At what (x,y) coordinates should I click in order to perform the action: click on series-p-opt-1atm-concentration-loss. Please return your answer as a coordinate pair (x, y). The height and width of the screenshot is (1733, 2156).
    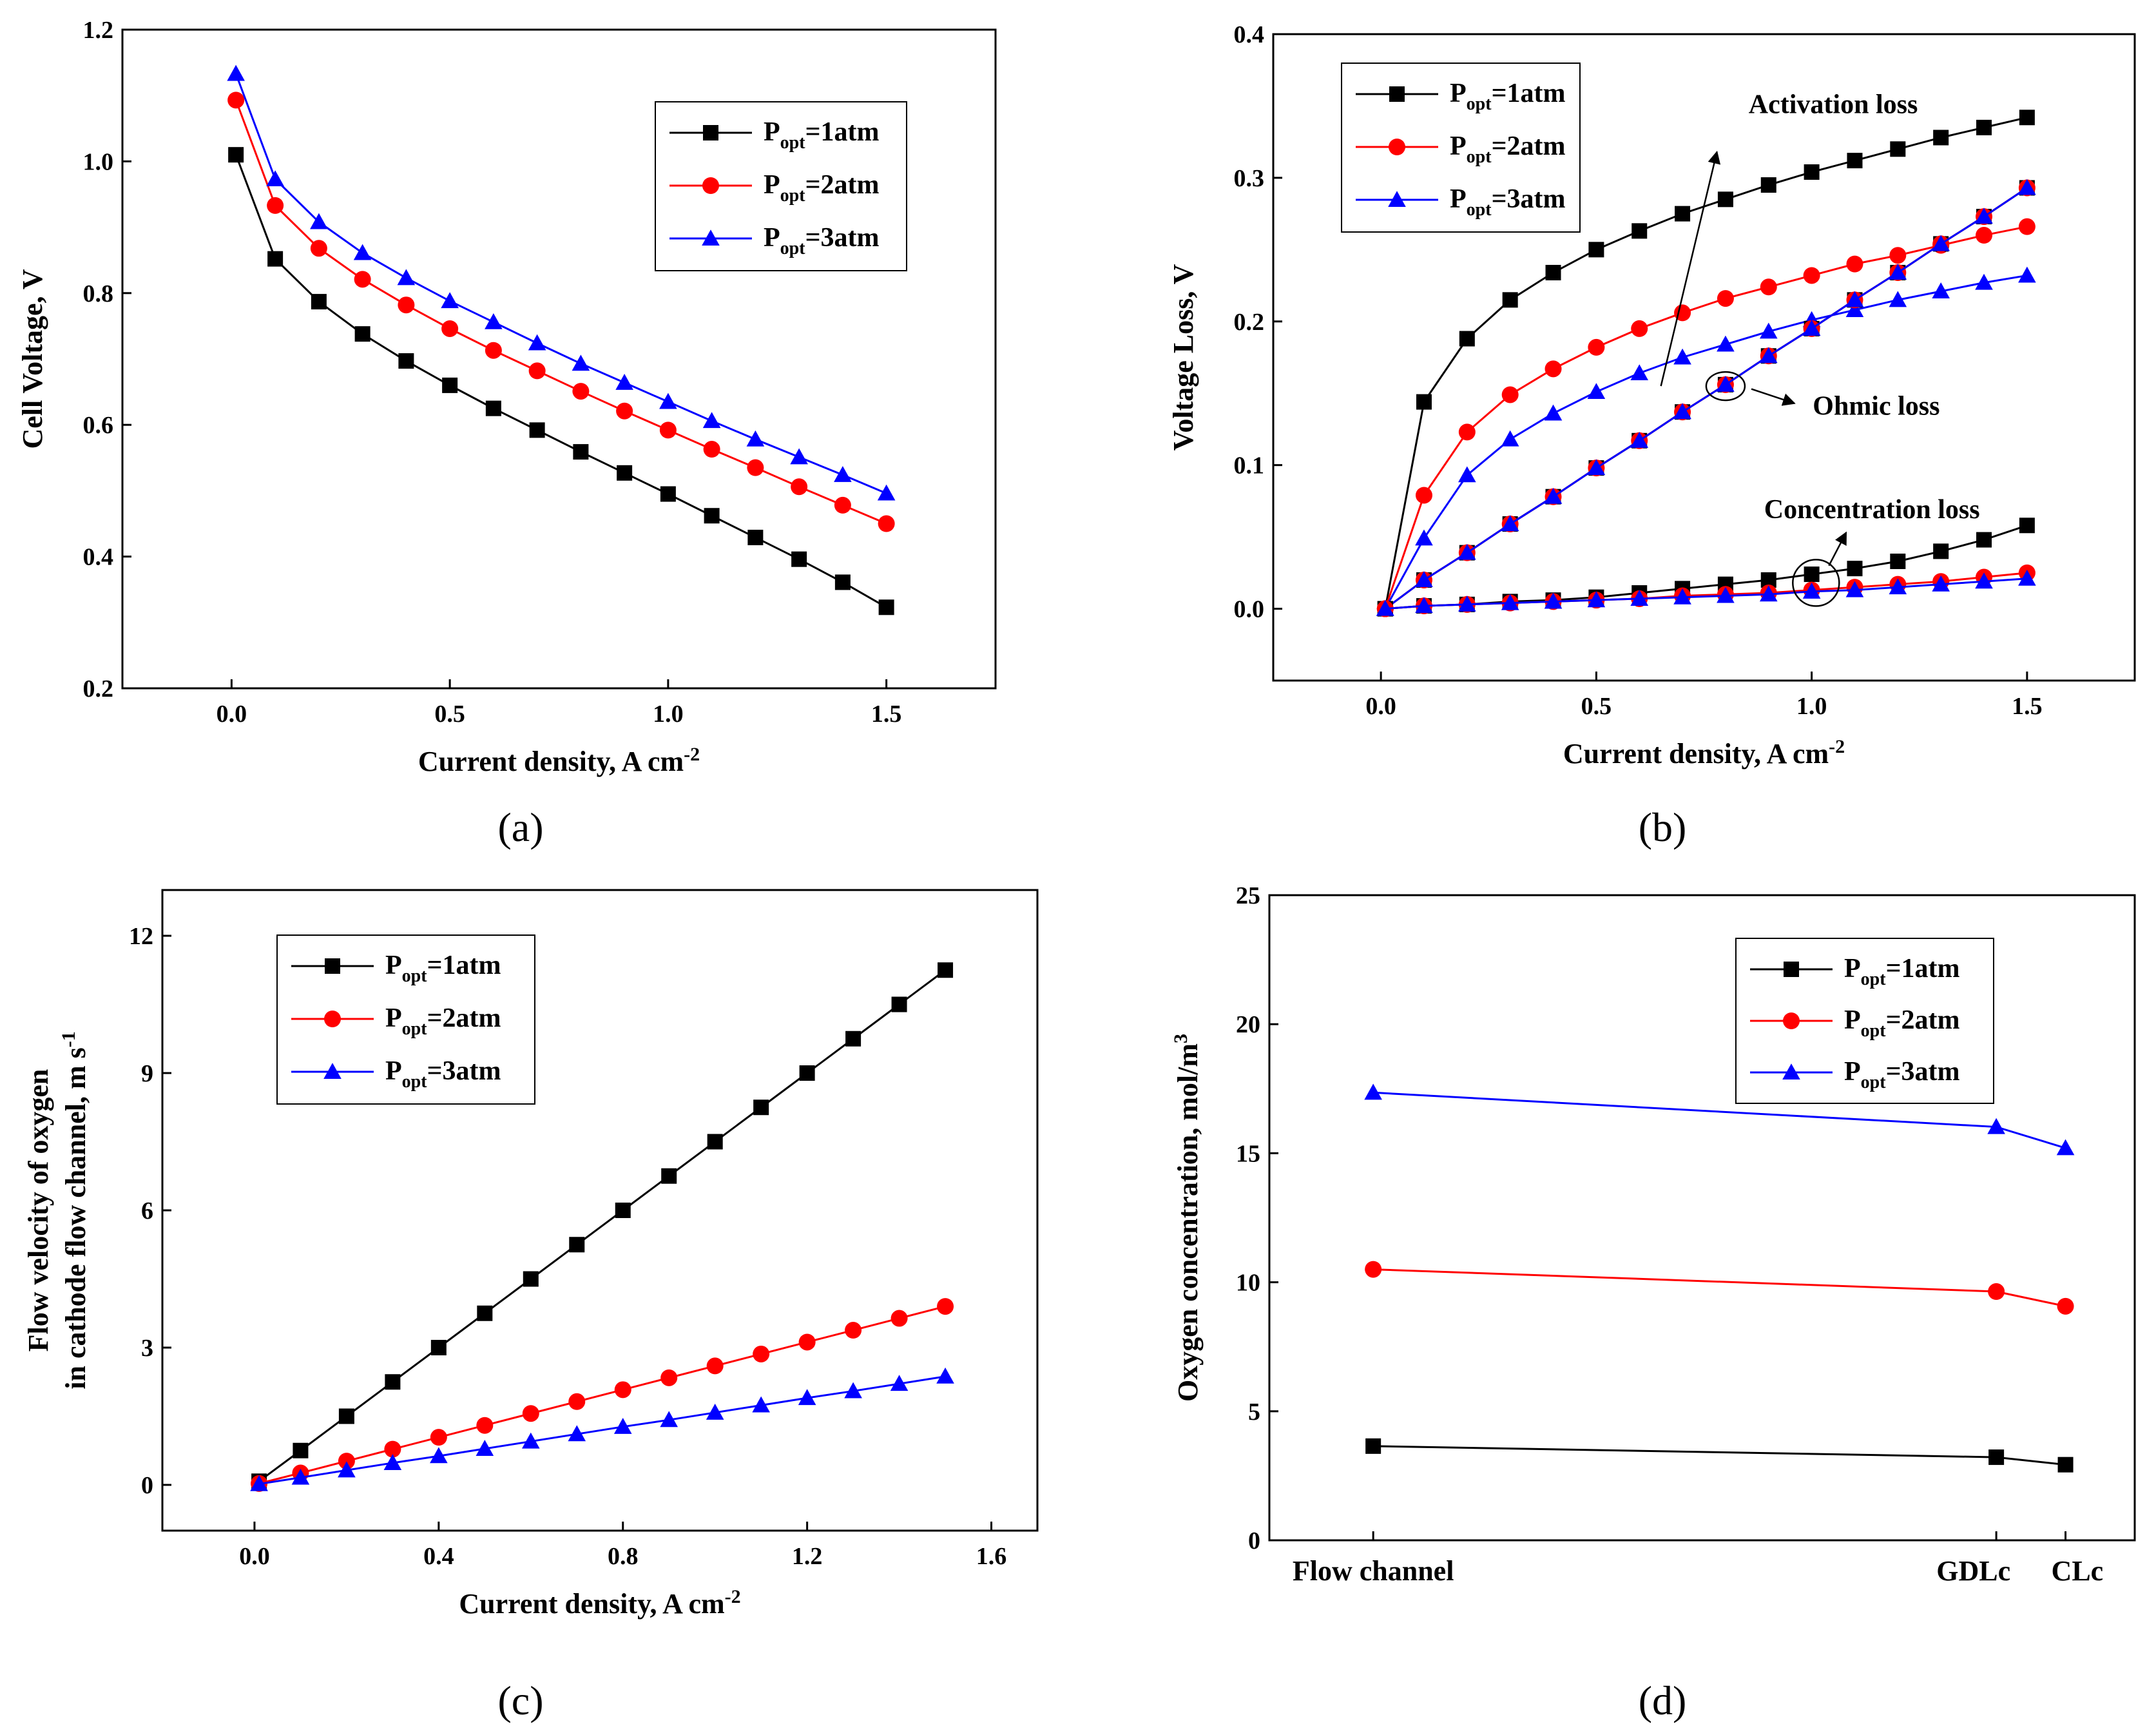
    Looking at the image, I should click on (1706, 567).